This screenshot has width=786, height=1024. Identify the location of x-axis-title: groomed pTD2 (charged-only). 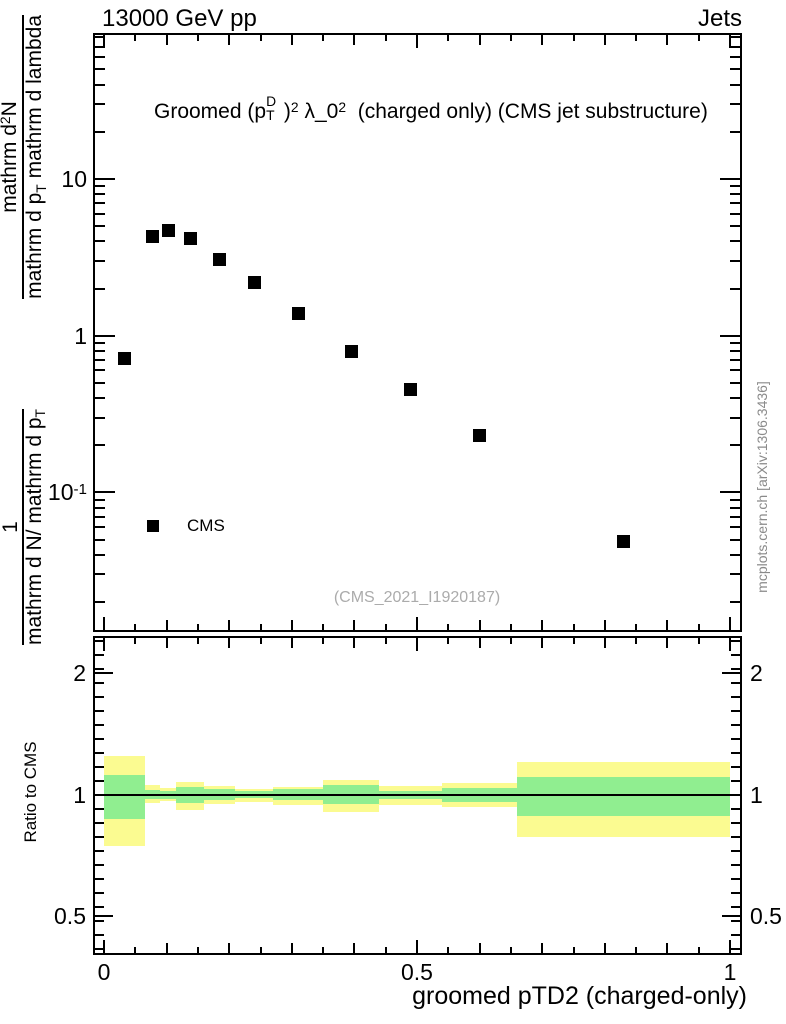
(579, 996).